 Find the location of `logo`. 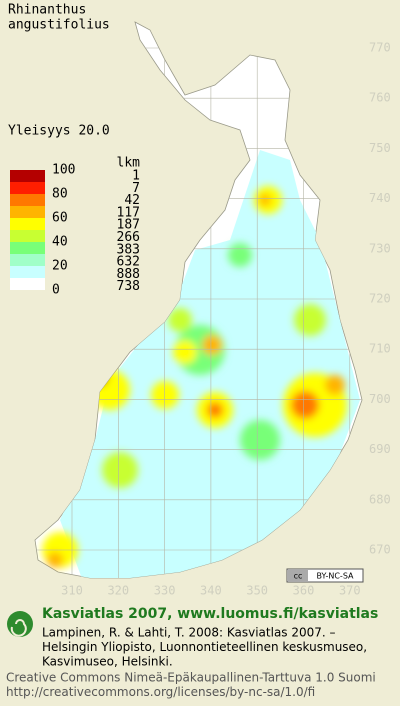

logo is located at coordinates (20, 624).